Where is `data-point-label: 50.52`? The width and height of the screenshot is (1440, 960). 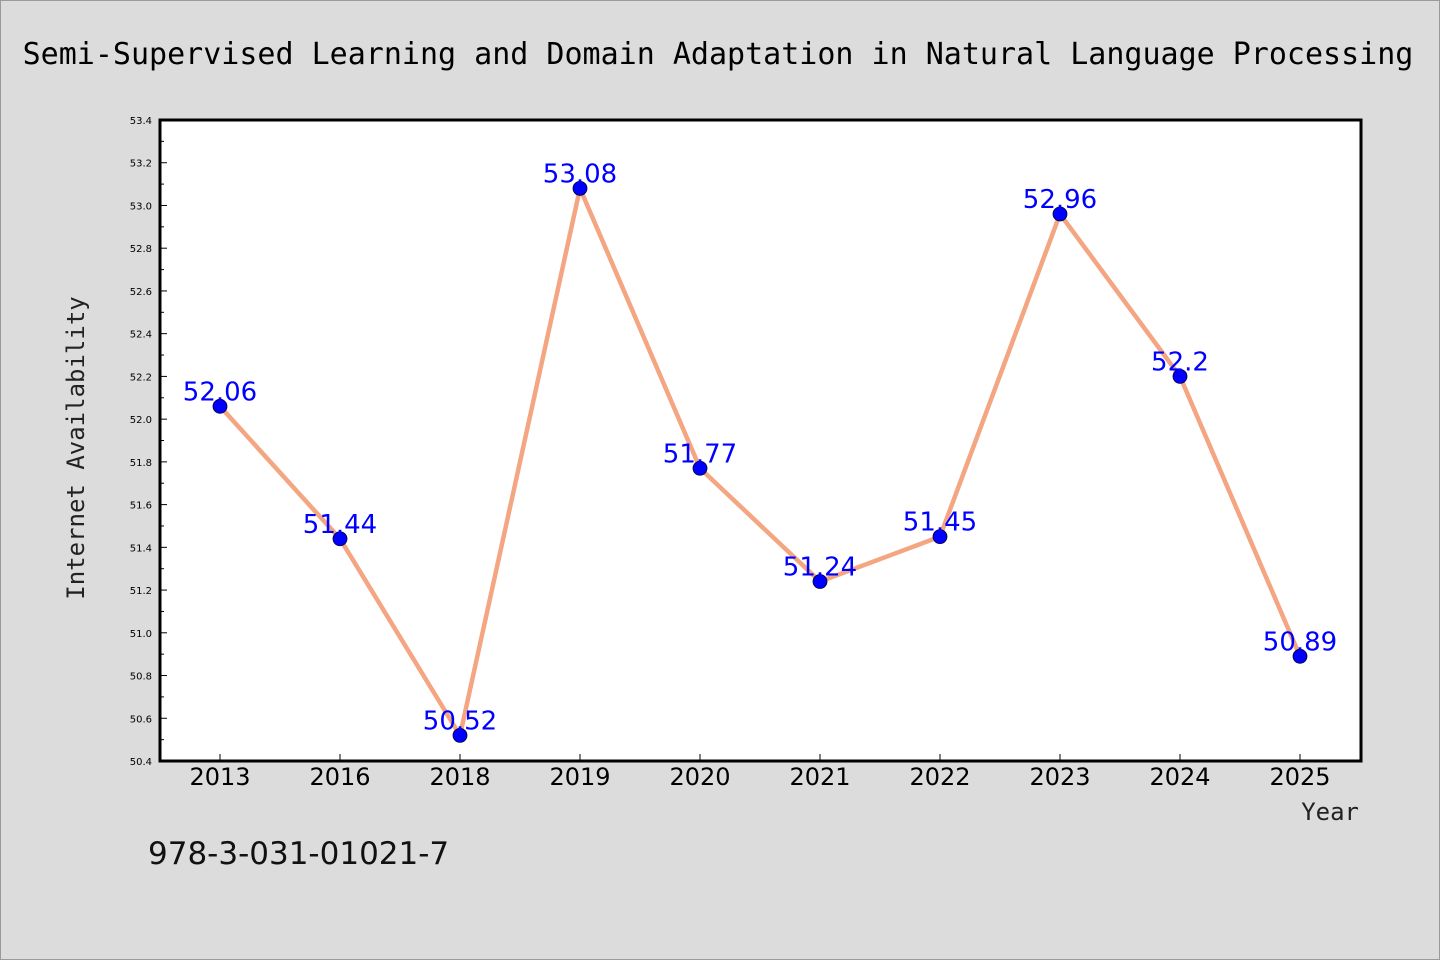 data-point-label: 50.52 is located at coordinates (460, 721).